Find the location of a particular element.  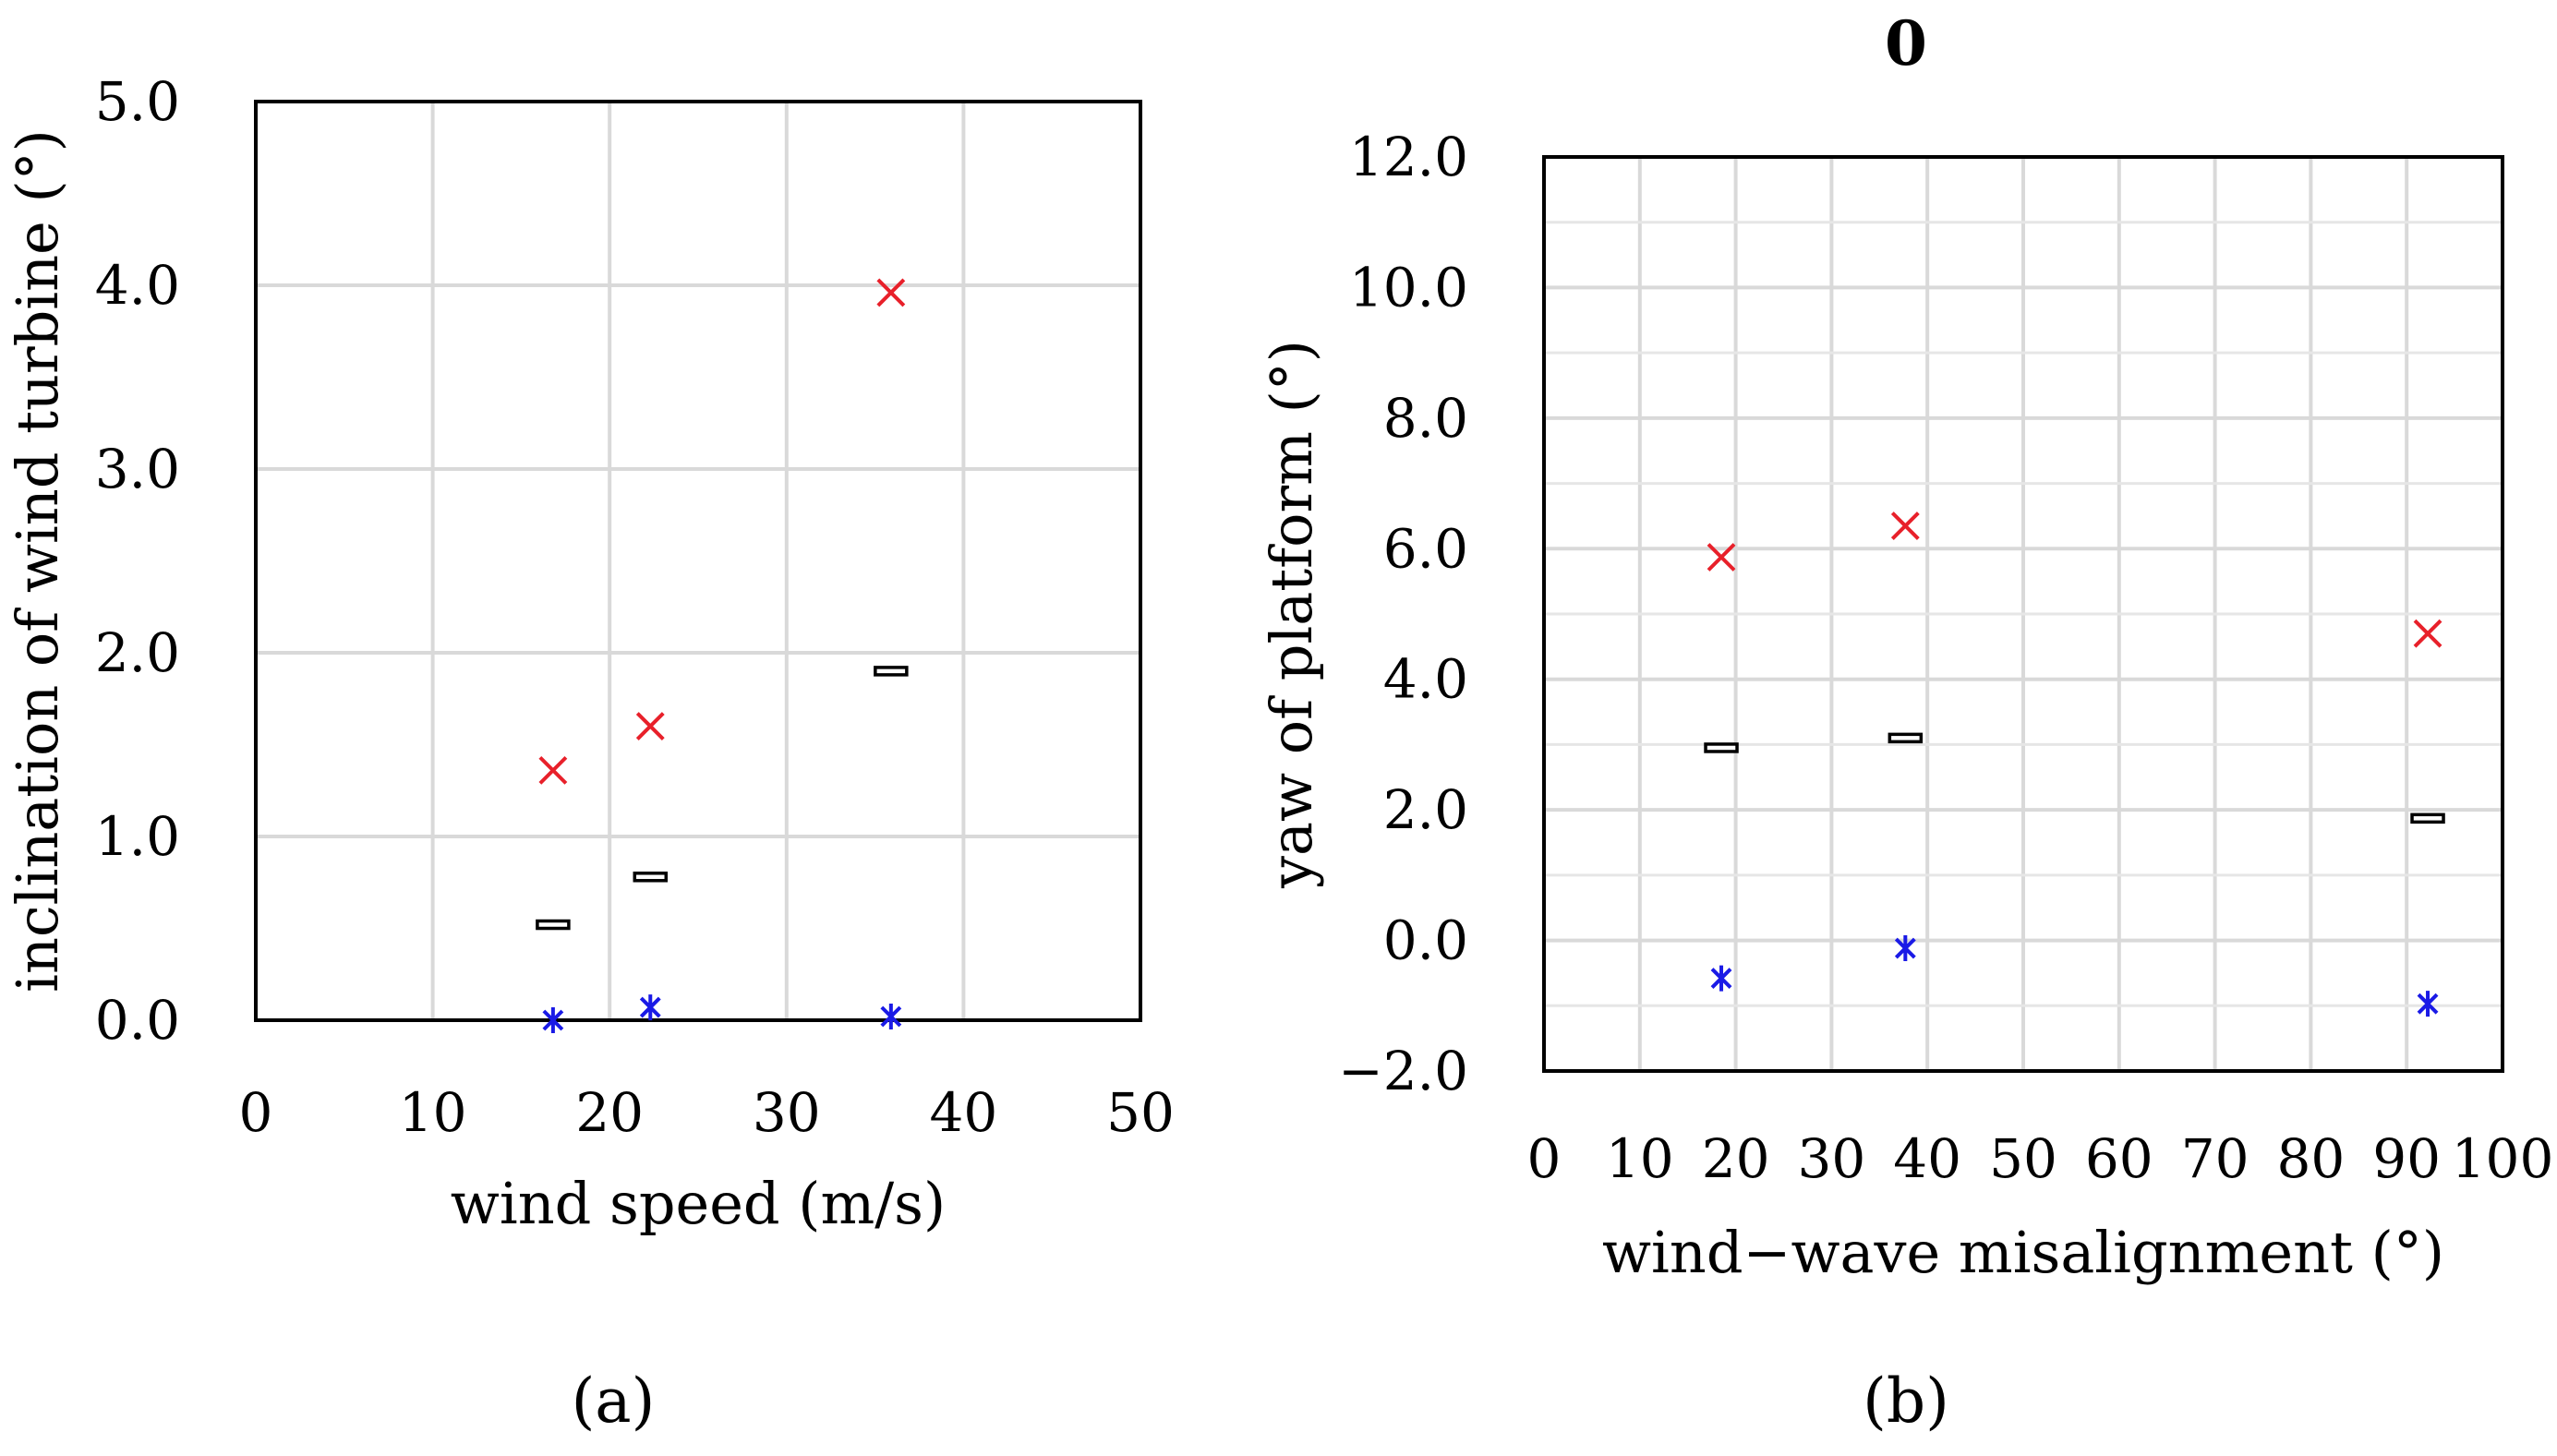

x-tick-label: 60 is located at coordinates (2119, 1158).